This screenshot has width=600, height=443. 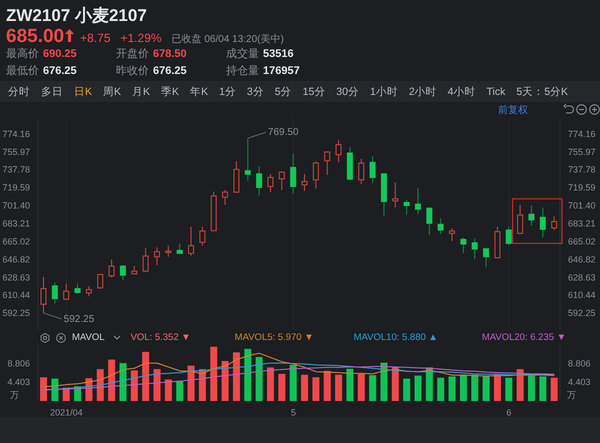 I want to click on text: 最高价, so click(x=22, y=54).